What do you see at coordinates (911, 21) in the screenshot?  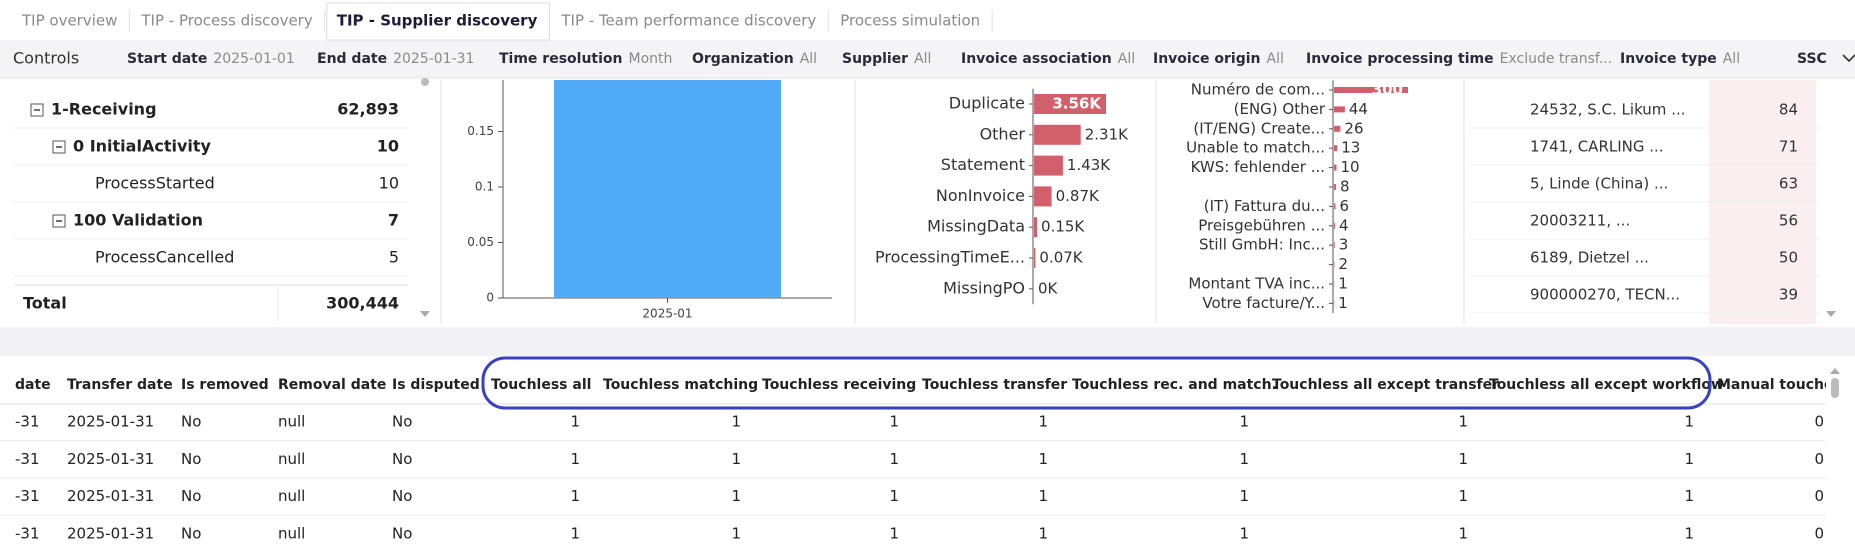 I see `tab: Process simulation` at bounding box center [911, 21].